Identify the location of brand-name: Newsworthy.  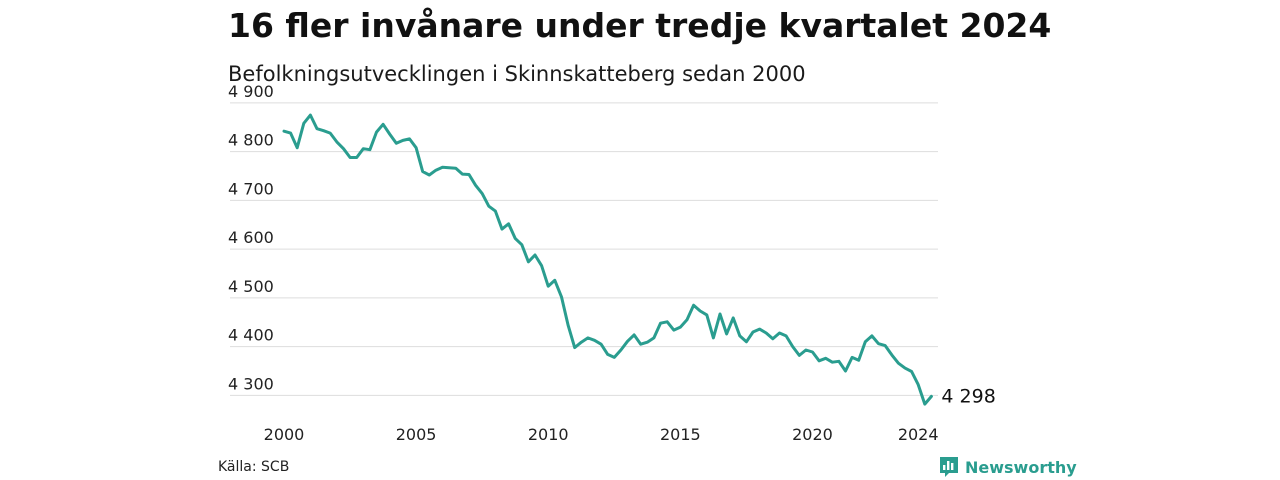
(1021, 467).